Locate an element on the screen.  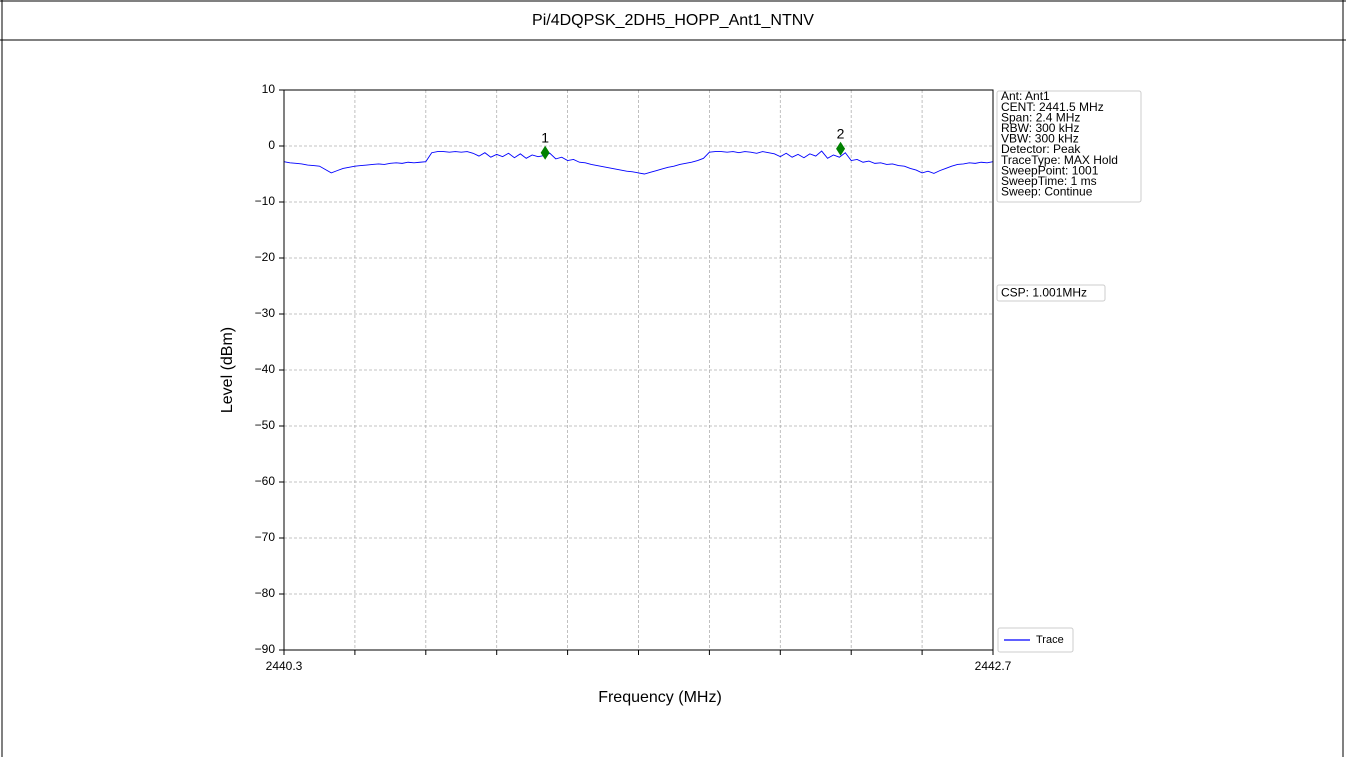
y-tick-label: −80 is located at coordinates (265, 593).